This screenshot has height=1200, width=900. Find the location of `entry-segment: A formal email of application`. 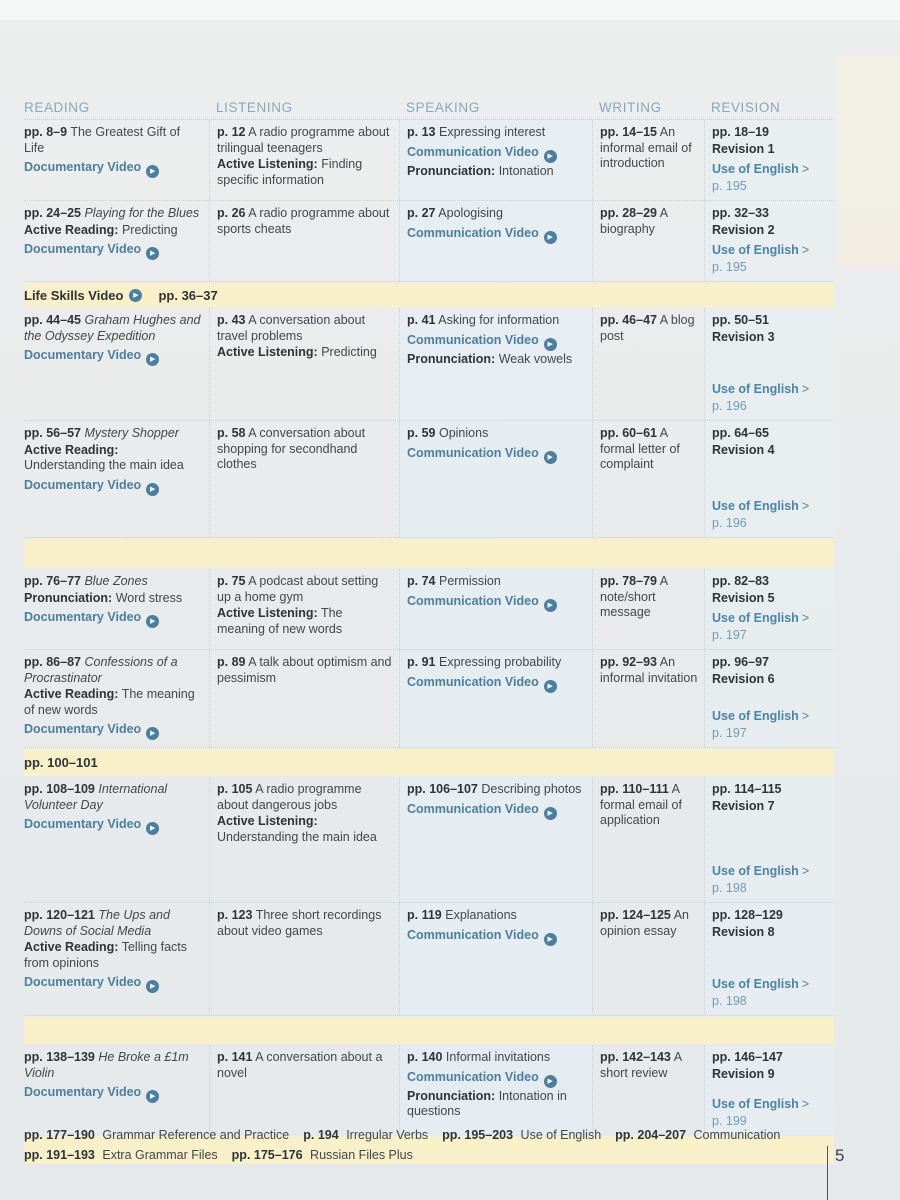

entry-segment: A formal email of application is located at coordinates (641, 804).